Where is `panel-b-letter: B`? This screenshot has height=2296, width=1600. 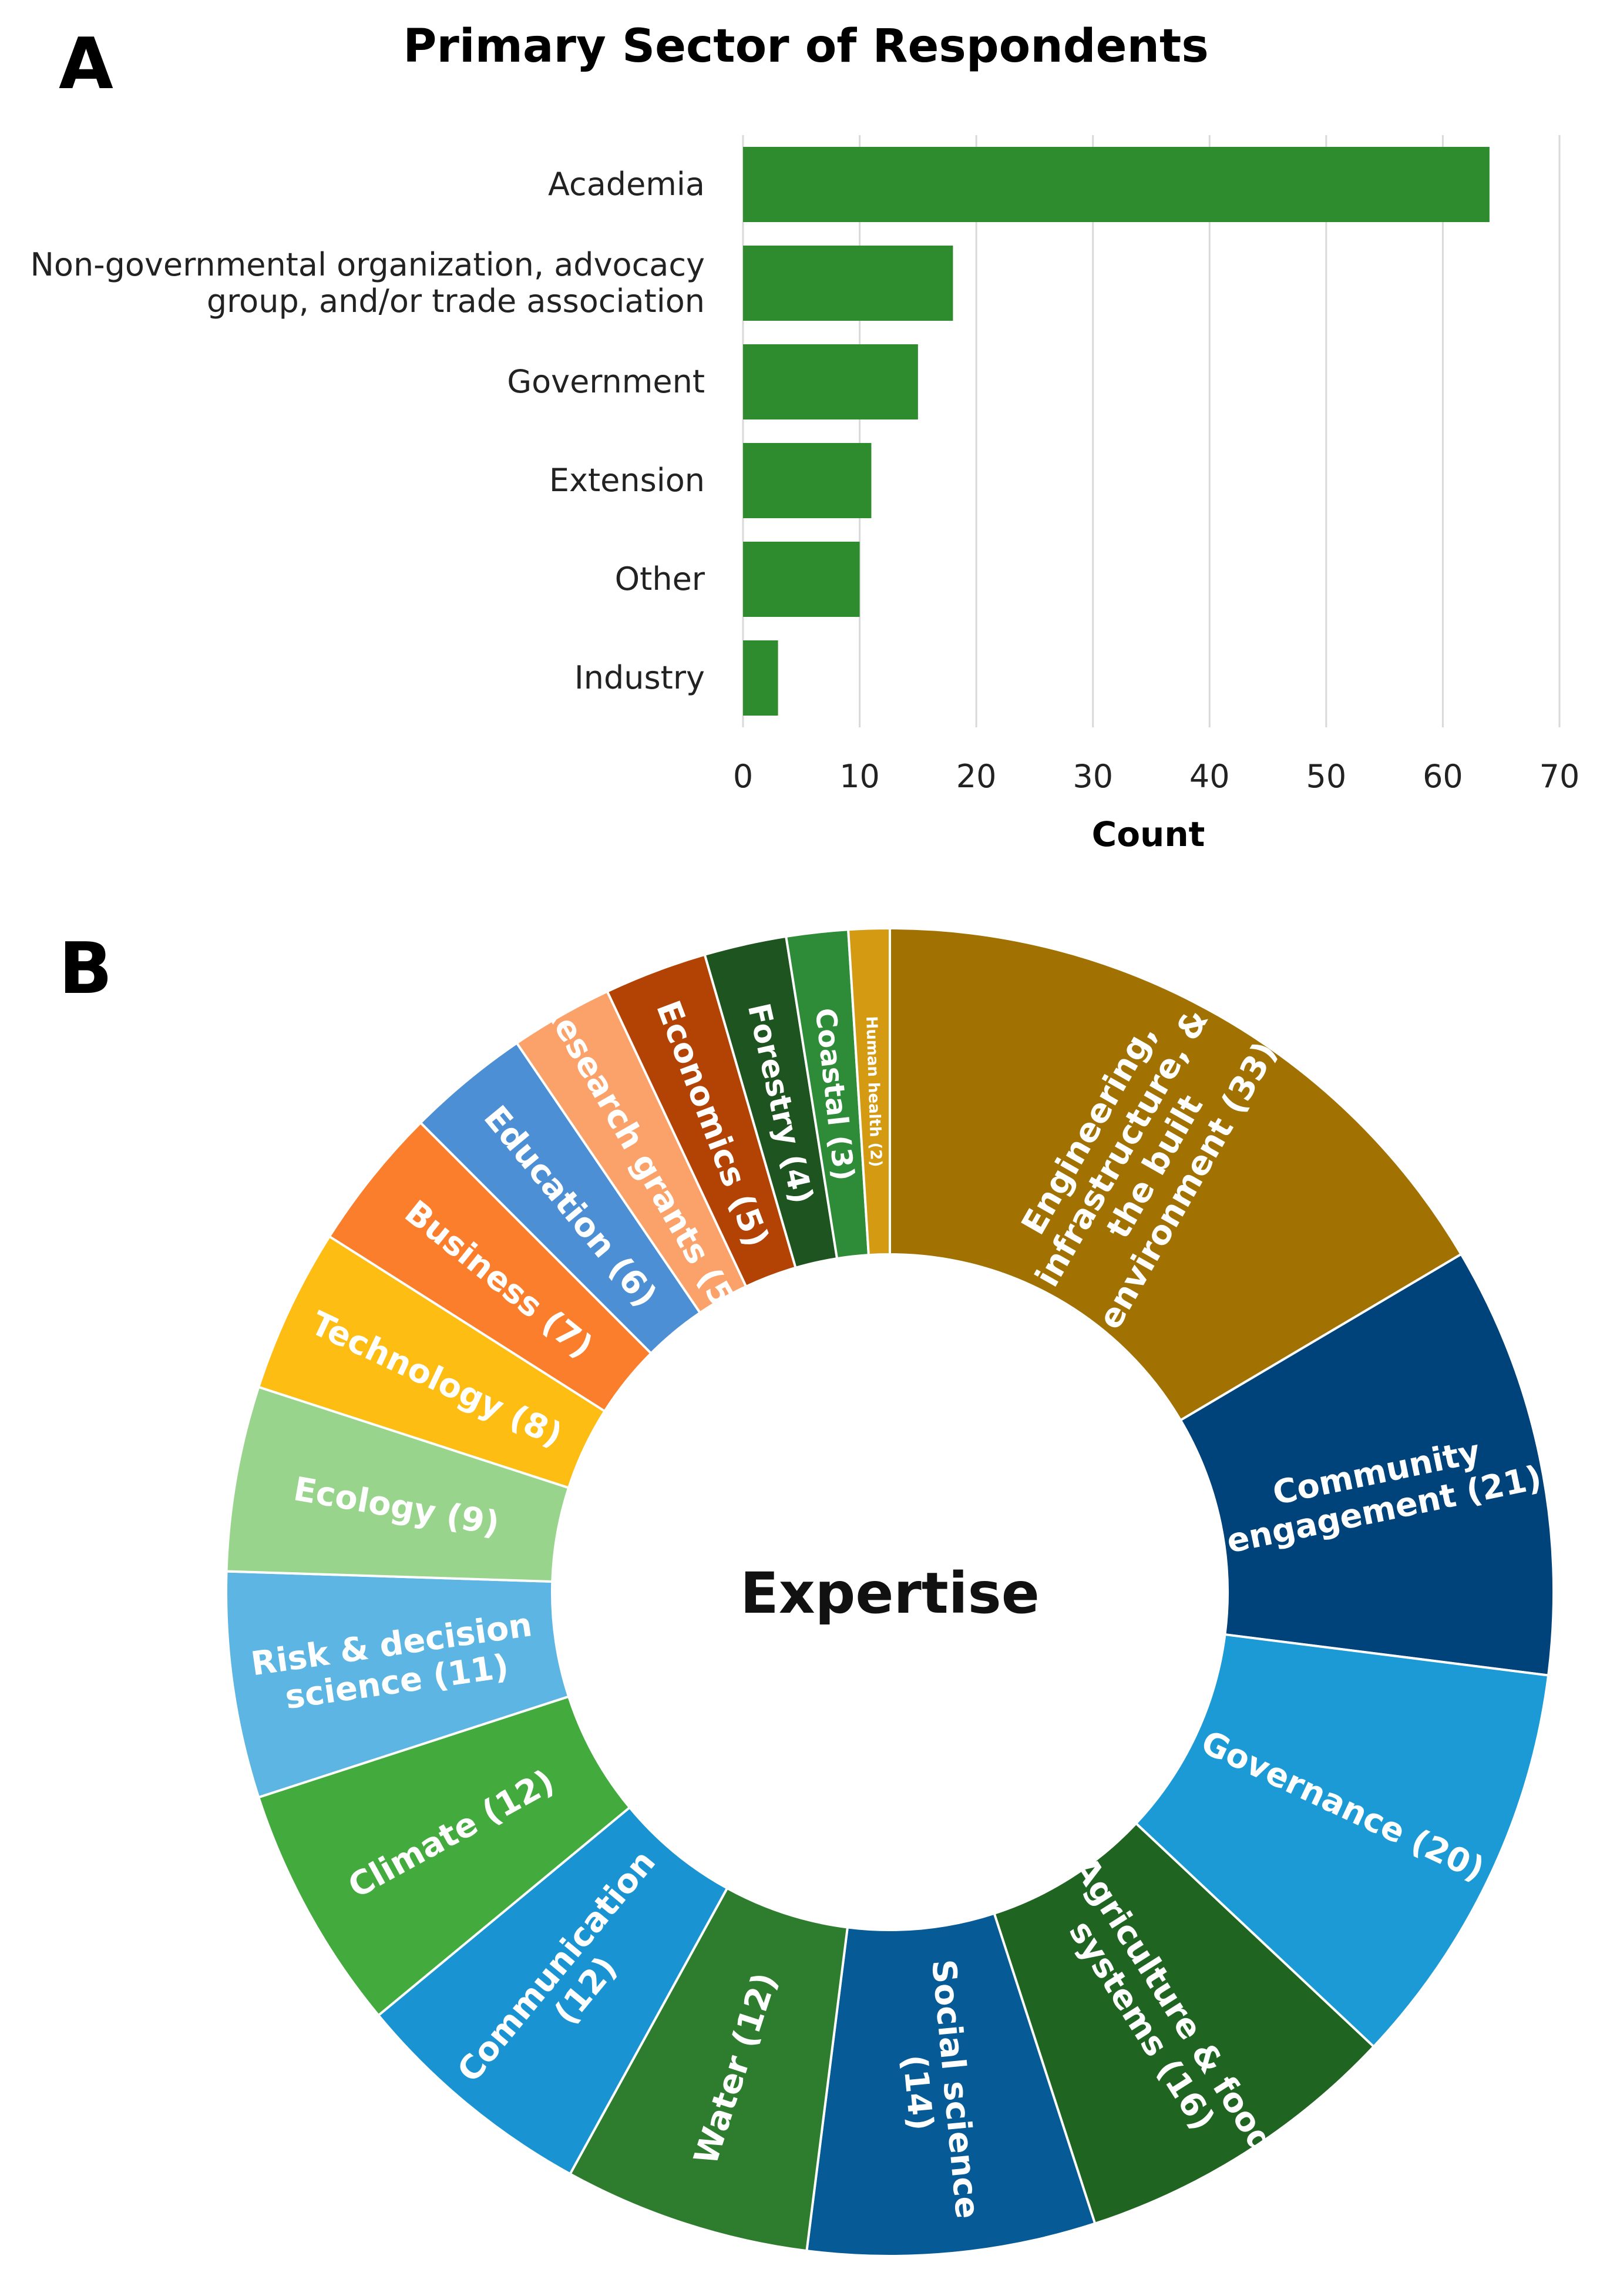 panel-b-letter: B is located at coordinates (85, 969).